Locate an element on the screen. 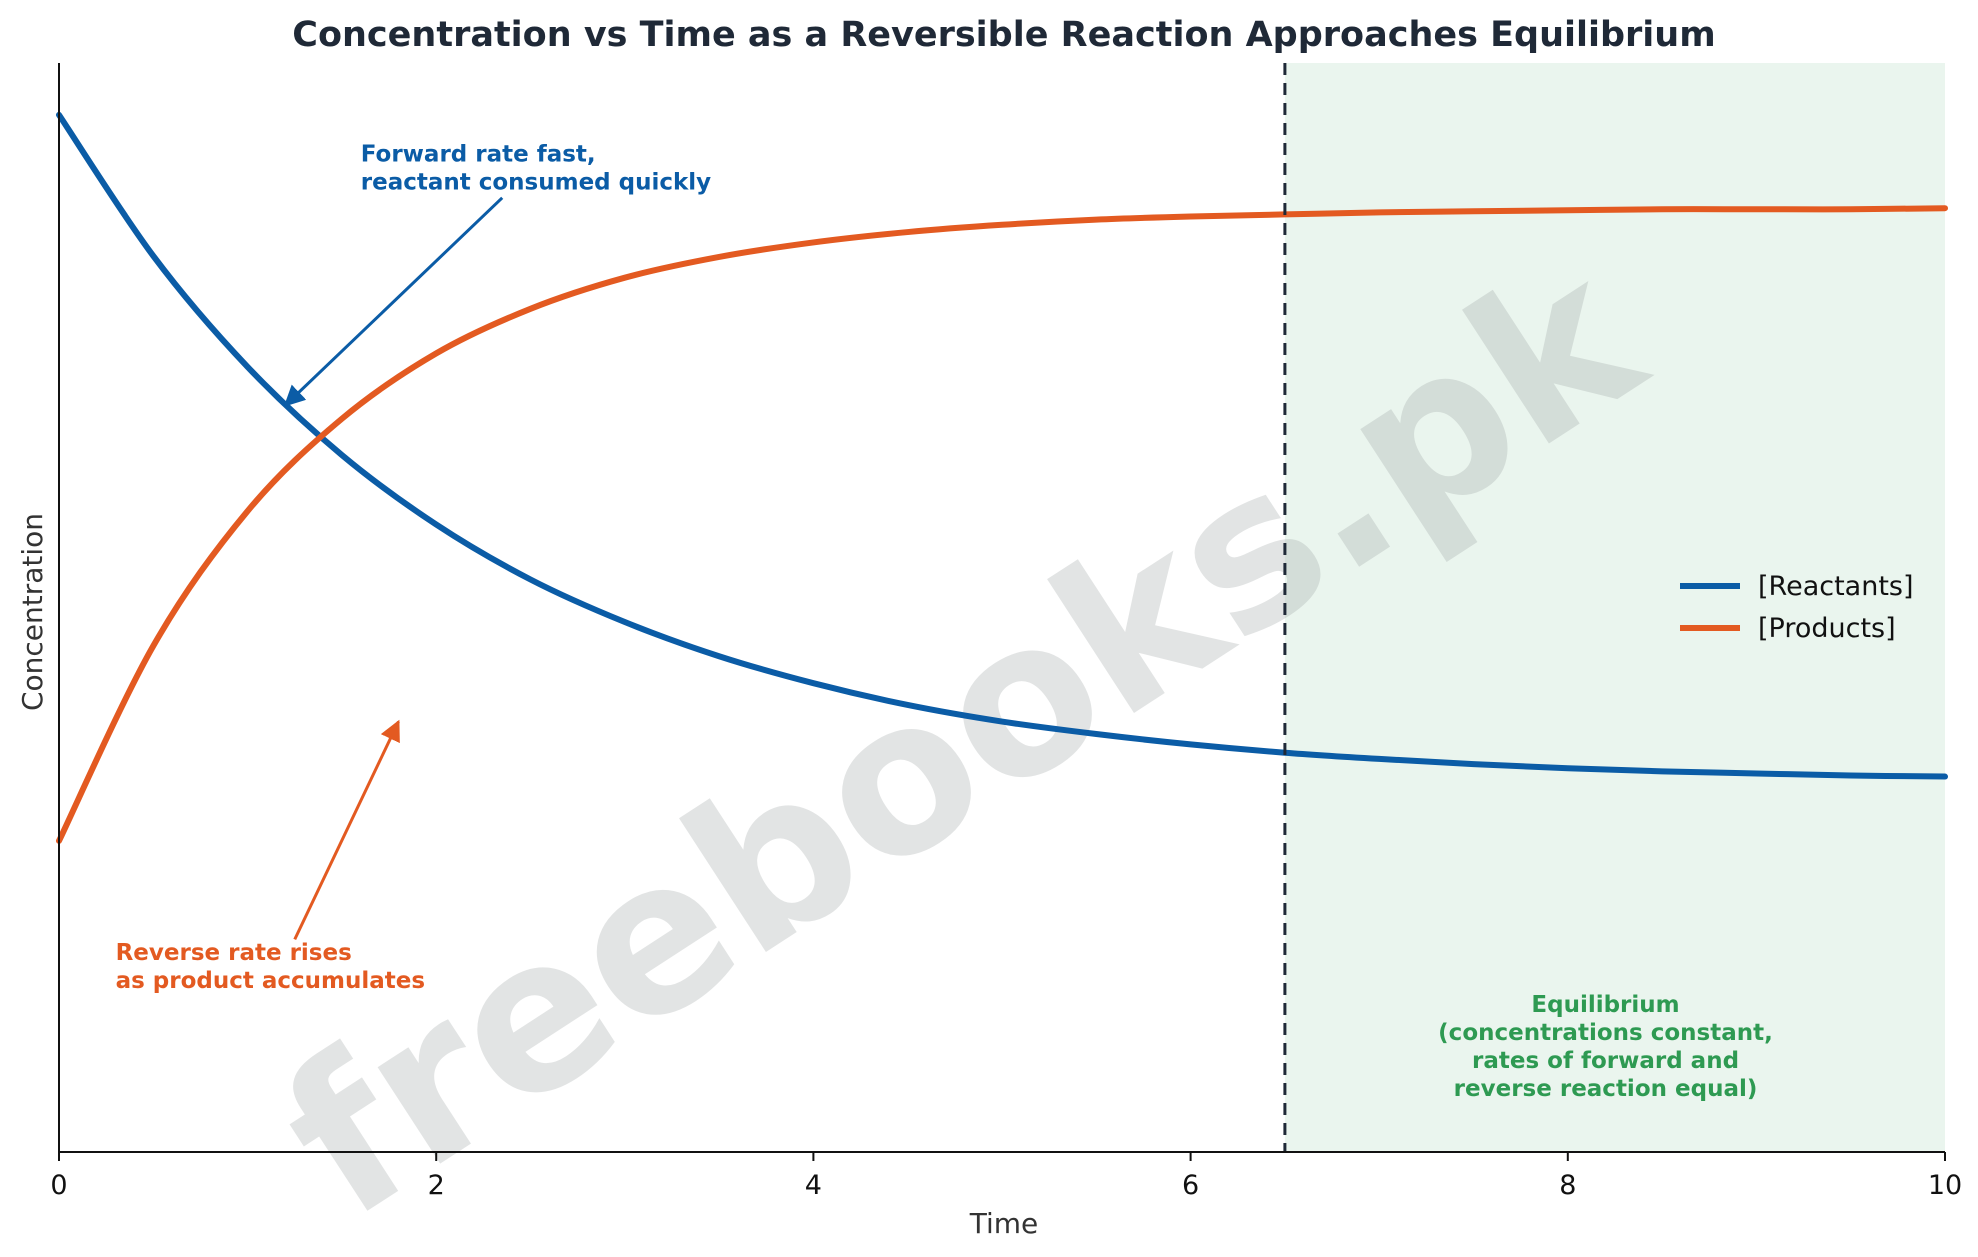 The image size is (1978, 1257). annotation-line: reactant consumed quickly is located at coordinates (536, 183).